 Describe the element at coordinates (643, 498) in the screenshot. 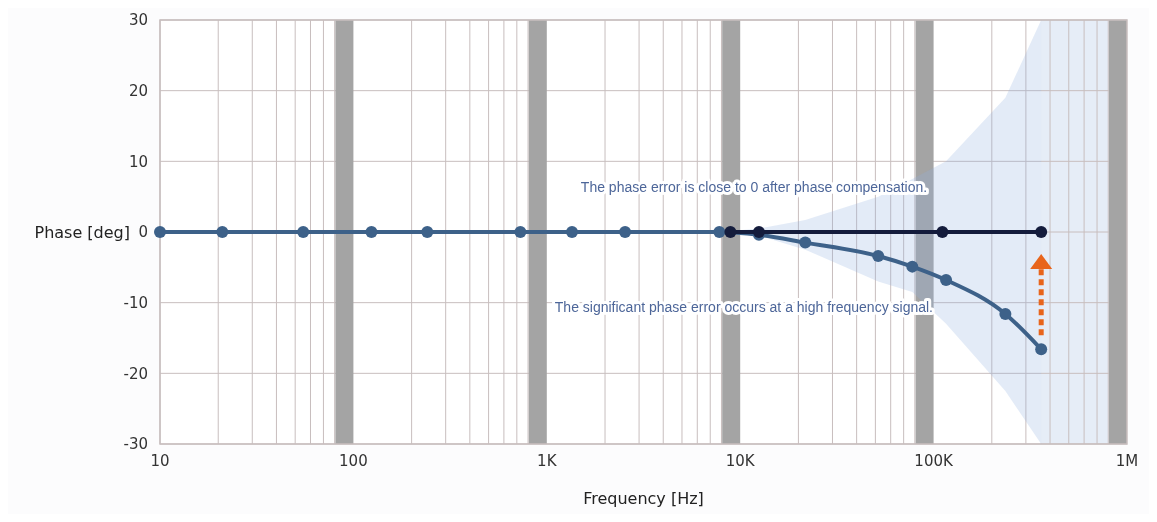

I see `x-axis-title: Frequency [Hz]` at that location.